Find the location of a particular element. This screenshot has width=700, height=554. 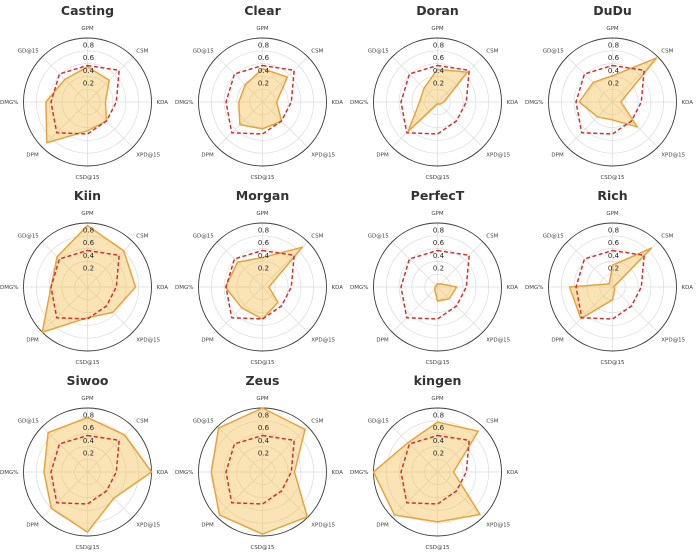

chart-title: Casting is located at coordinates (87, 10).